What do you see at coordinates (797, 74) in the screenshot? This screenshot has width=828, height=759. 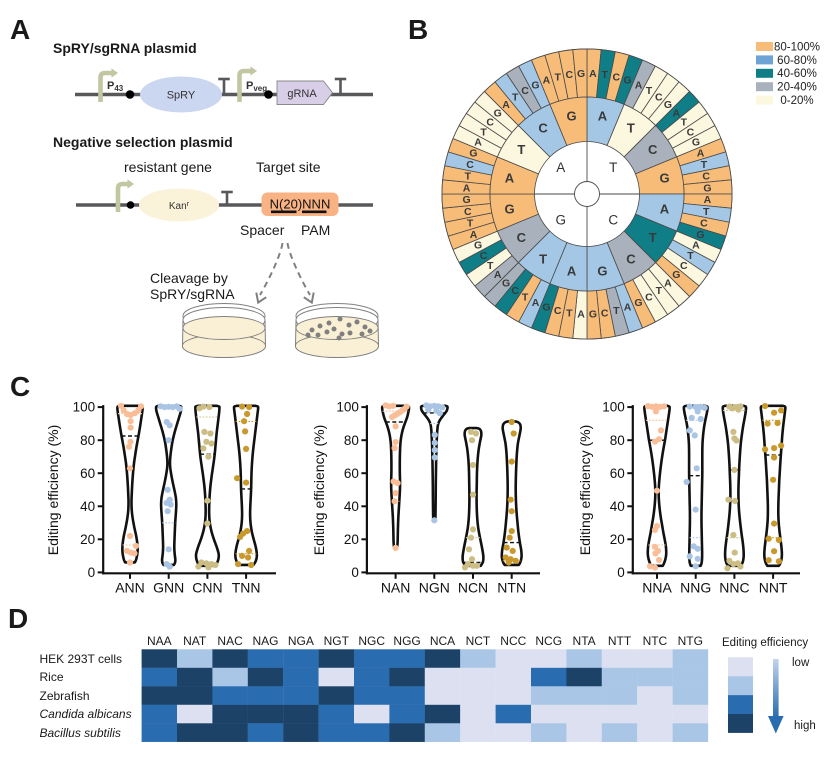 I see `svg-text: 40-60%` at bounding box center [797, 74].